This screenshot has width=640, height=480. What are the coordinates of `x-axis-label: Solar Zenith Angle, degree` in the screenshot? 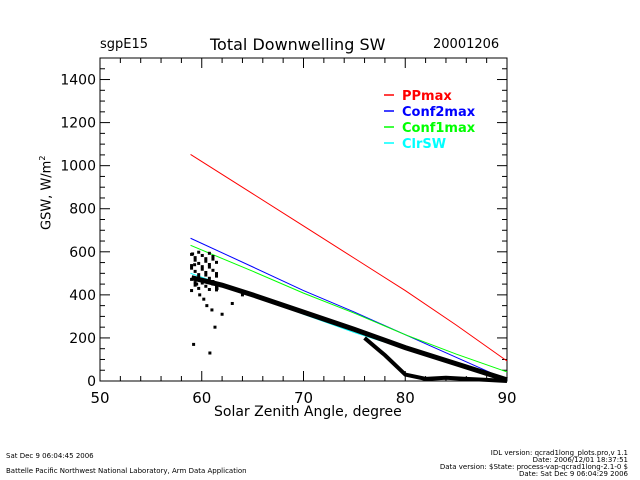 It's located at (308, 412).